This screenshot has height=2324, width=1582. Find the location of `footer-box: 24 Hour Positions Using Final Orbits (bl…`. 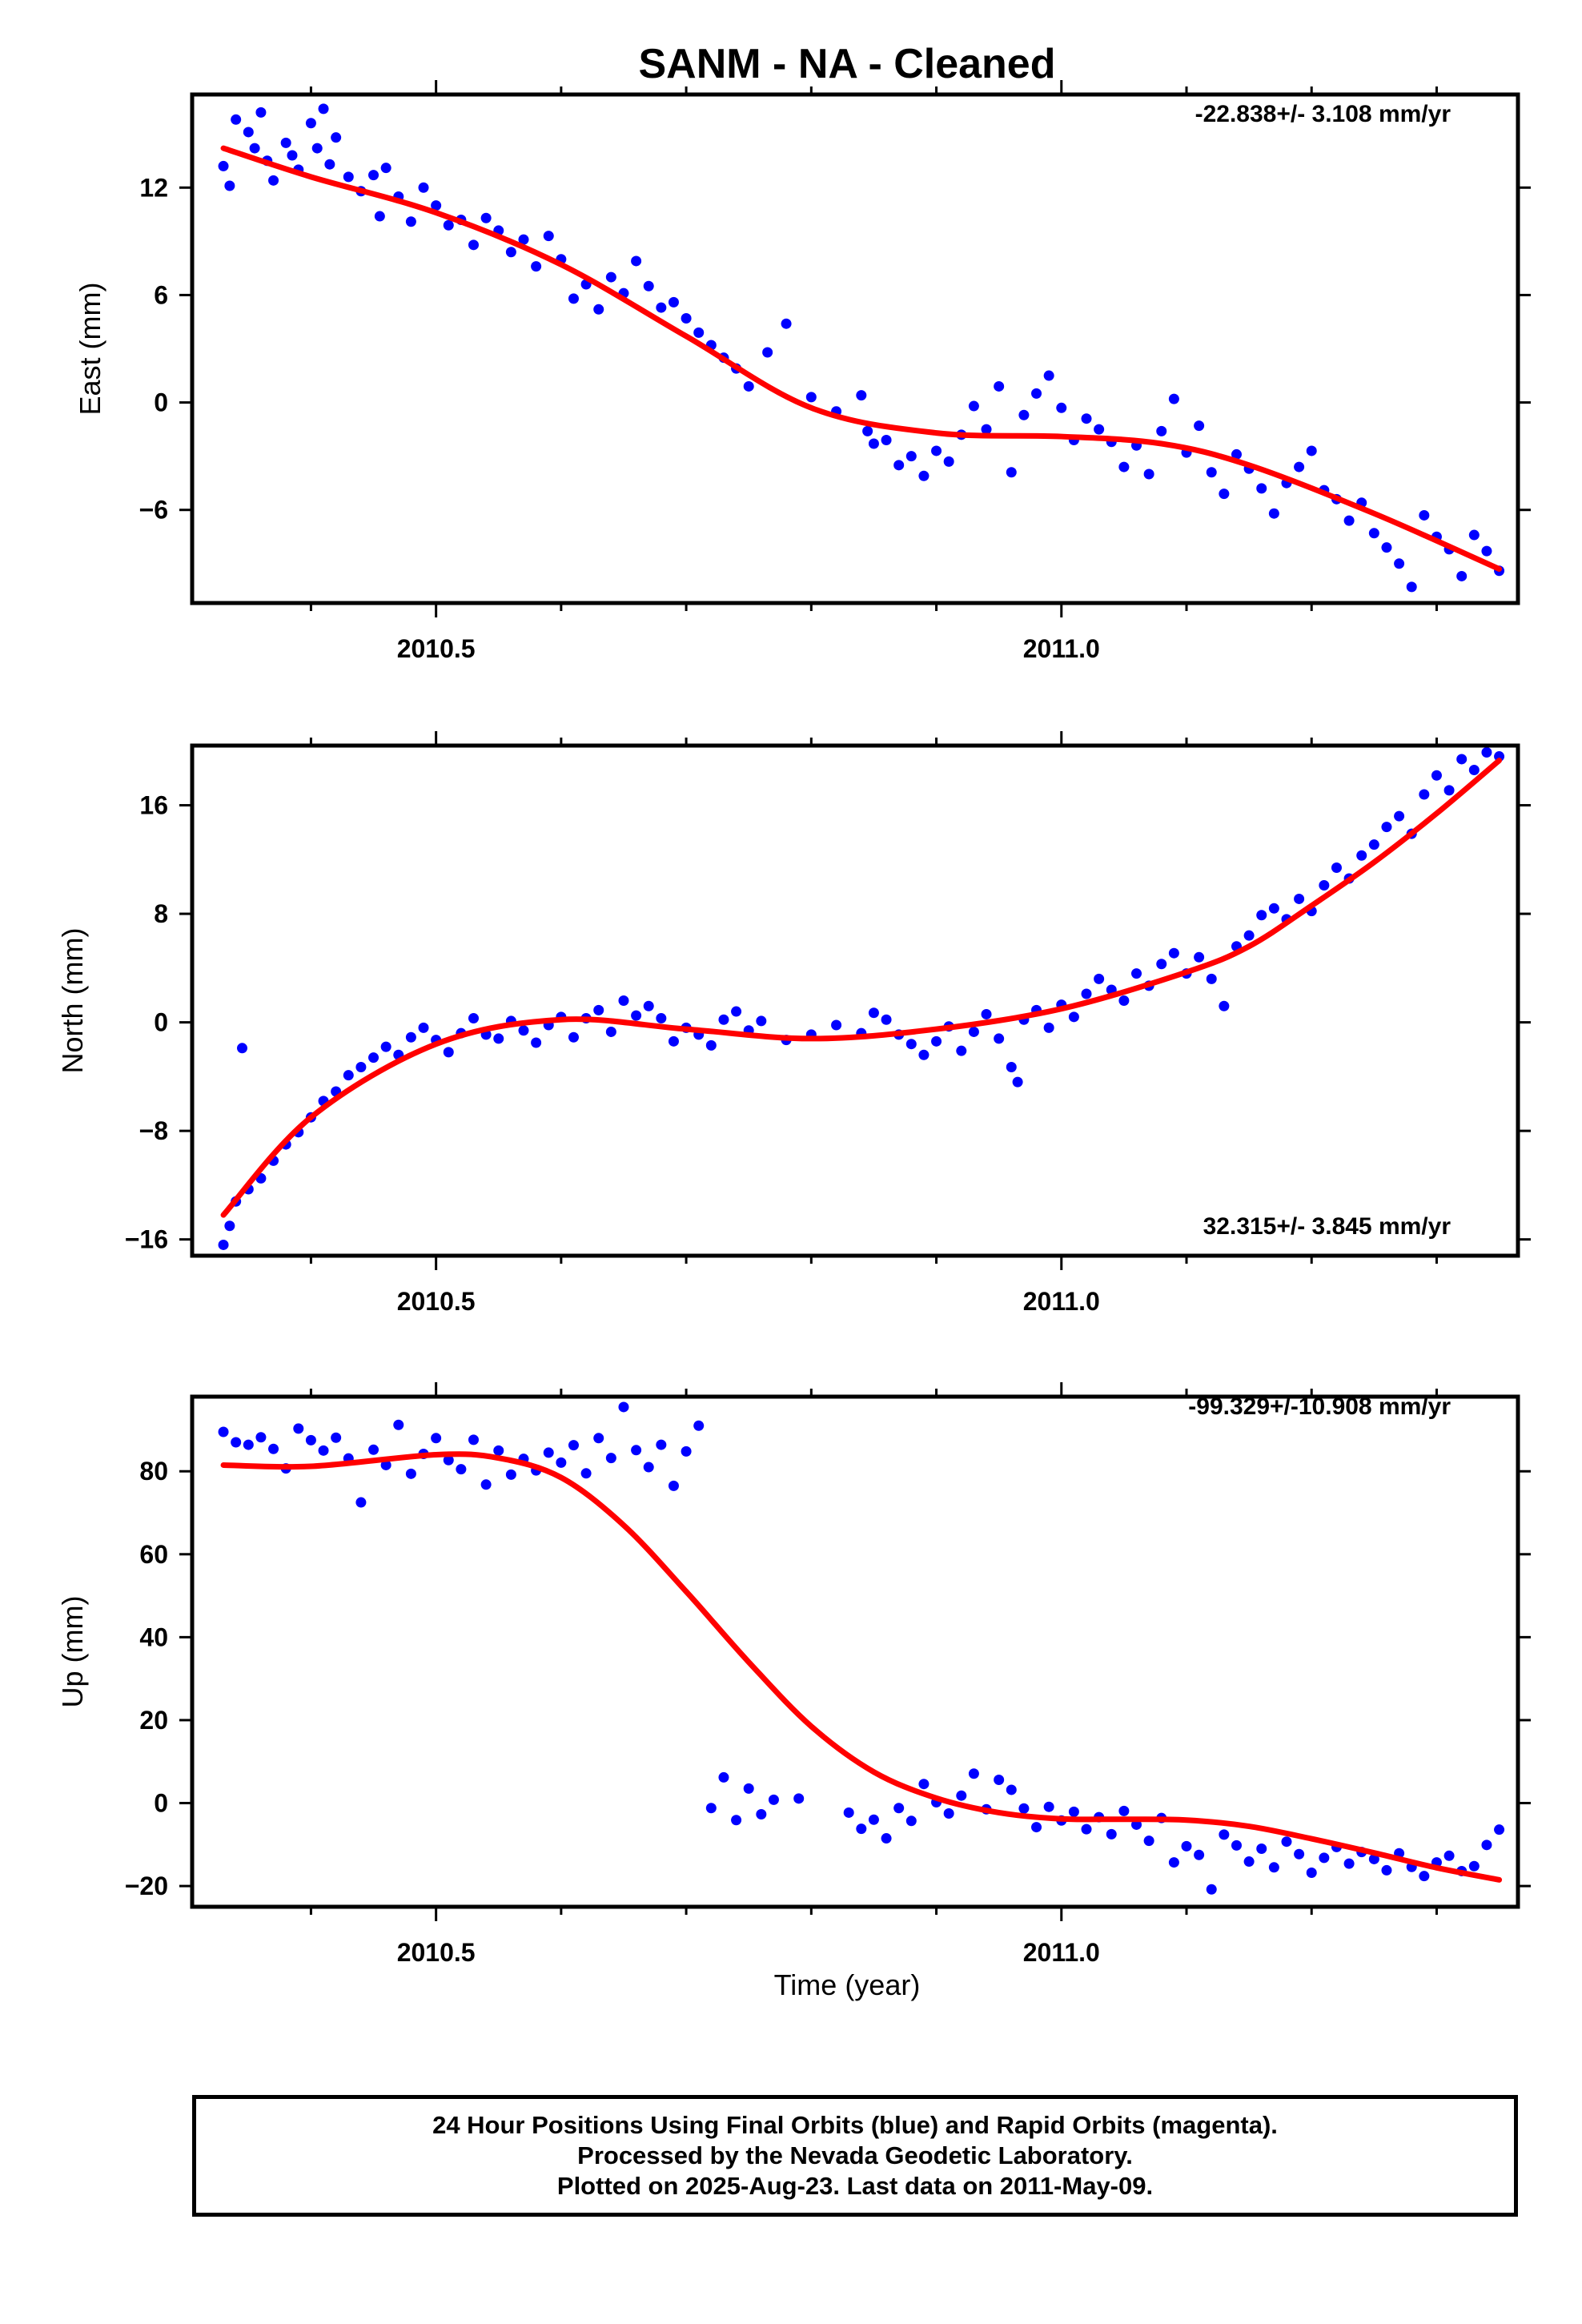

footer-box: 24 Hour Positions Using Final Orbits (bl… is located at coordinates (855, 2156).